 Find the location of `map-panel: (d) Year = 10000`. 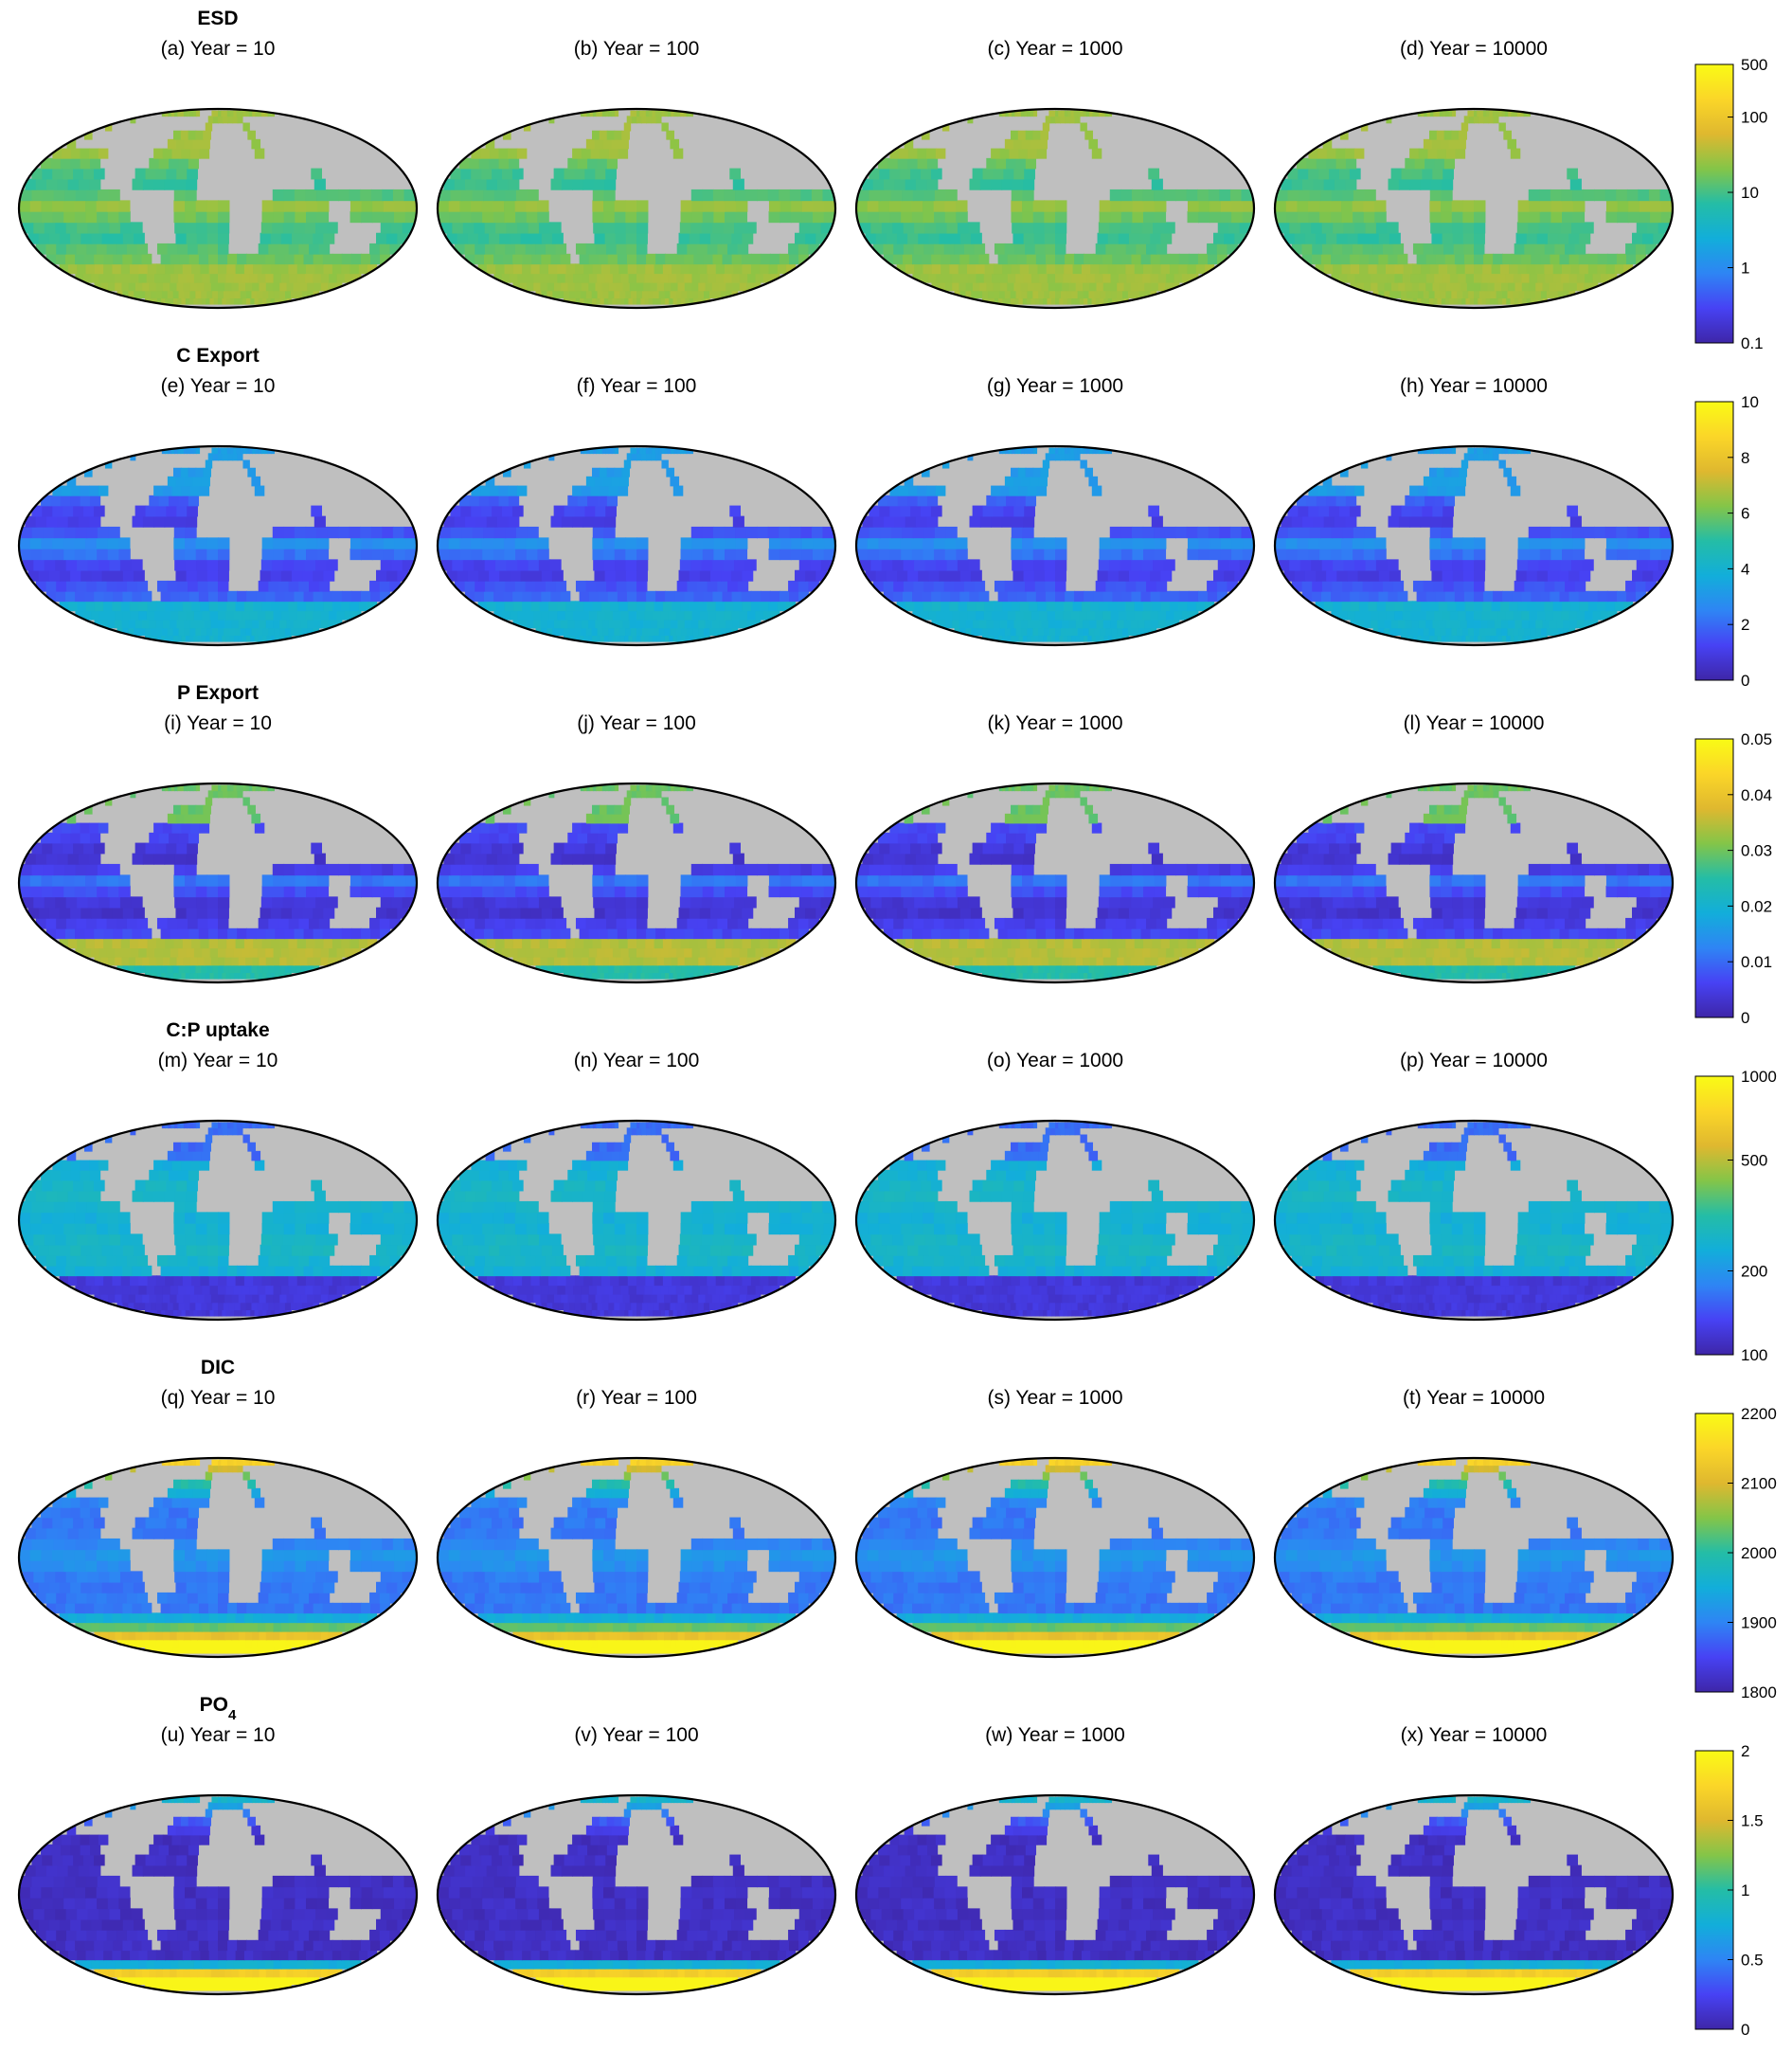

map-panel: (d) Year = 10000 is located at coordinates (1474, 174).